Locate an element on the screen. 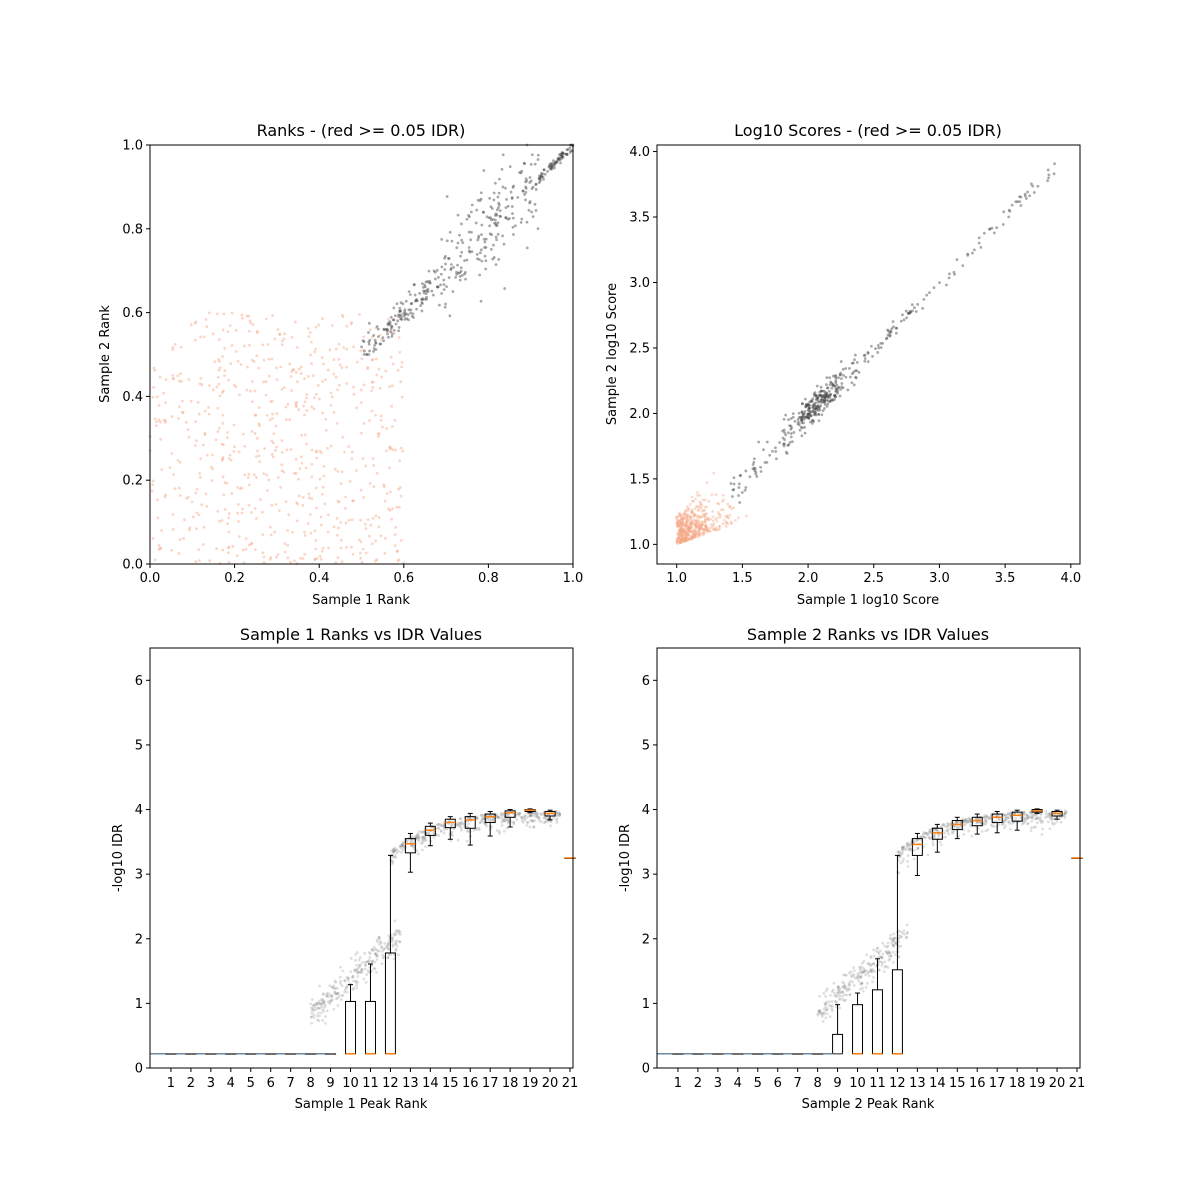 Image resolution: width=1200 pixels, height=1204 pixels. x-tick-label: 2 is located at coordinates (698, 1083).